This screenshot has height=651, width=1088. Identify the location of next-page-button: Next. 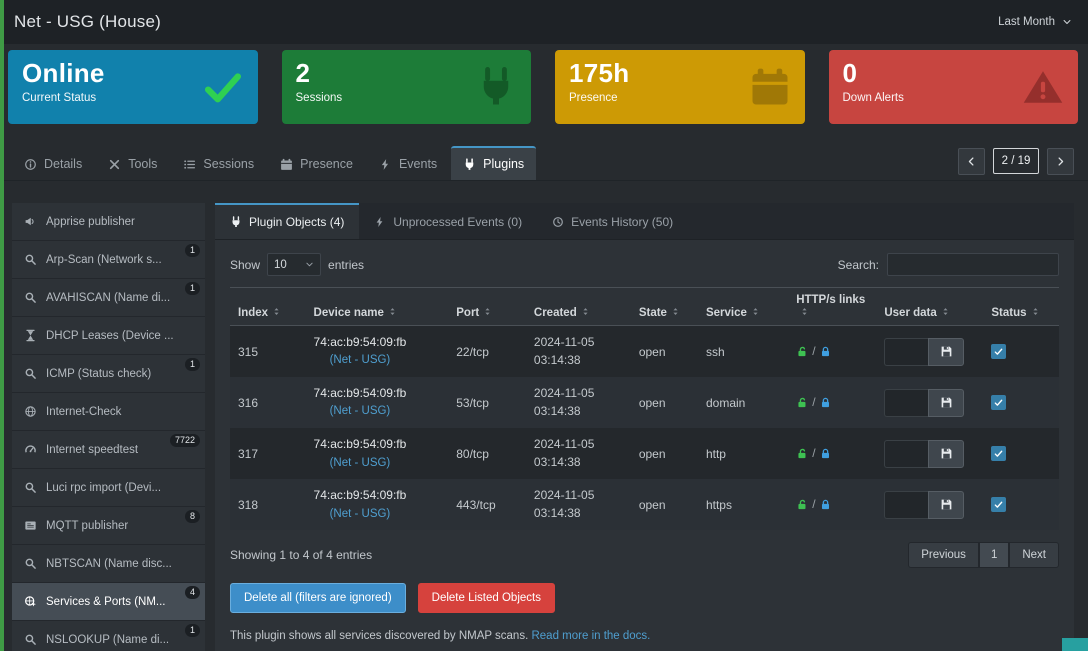
(1034, 555).